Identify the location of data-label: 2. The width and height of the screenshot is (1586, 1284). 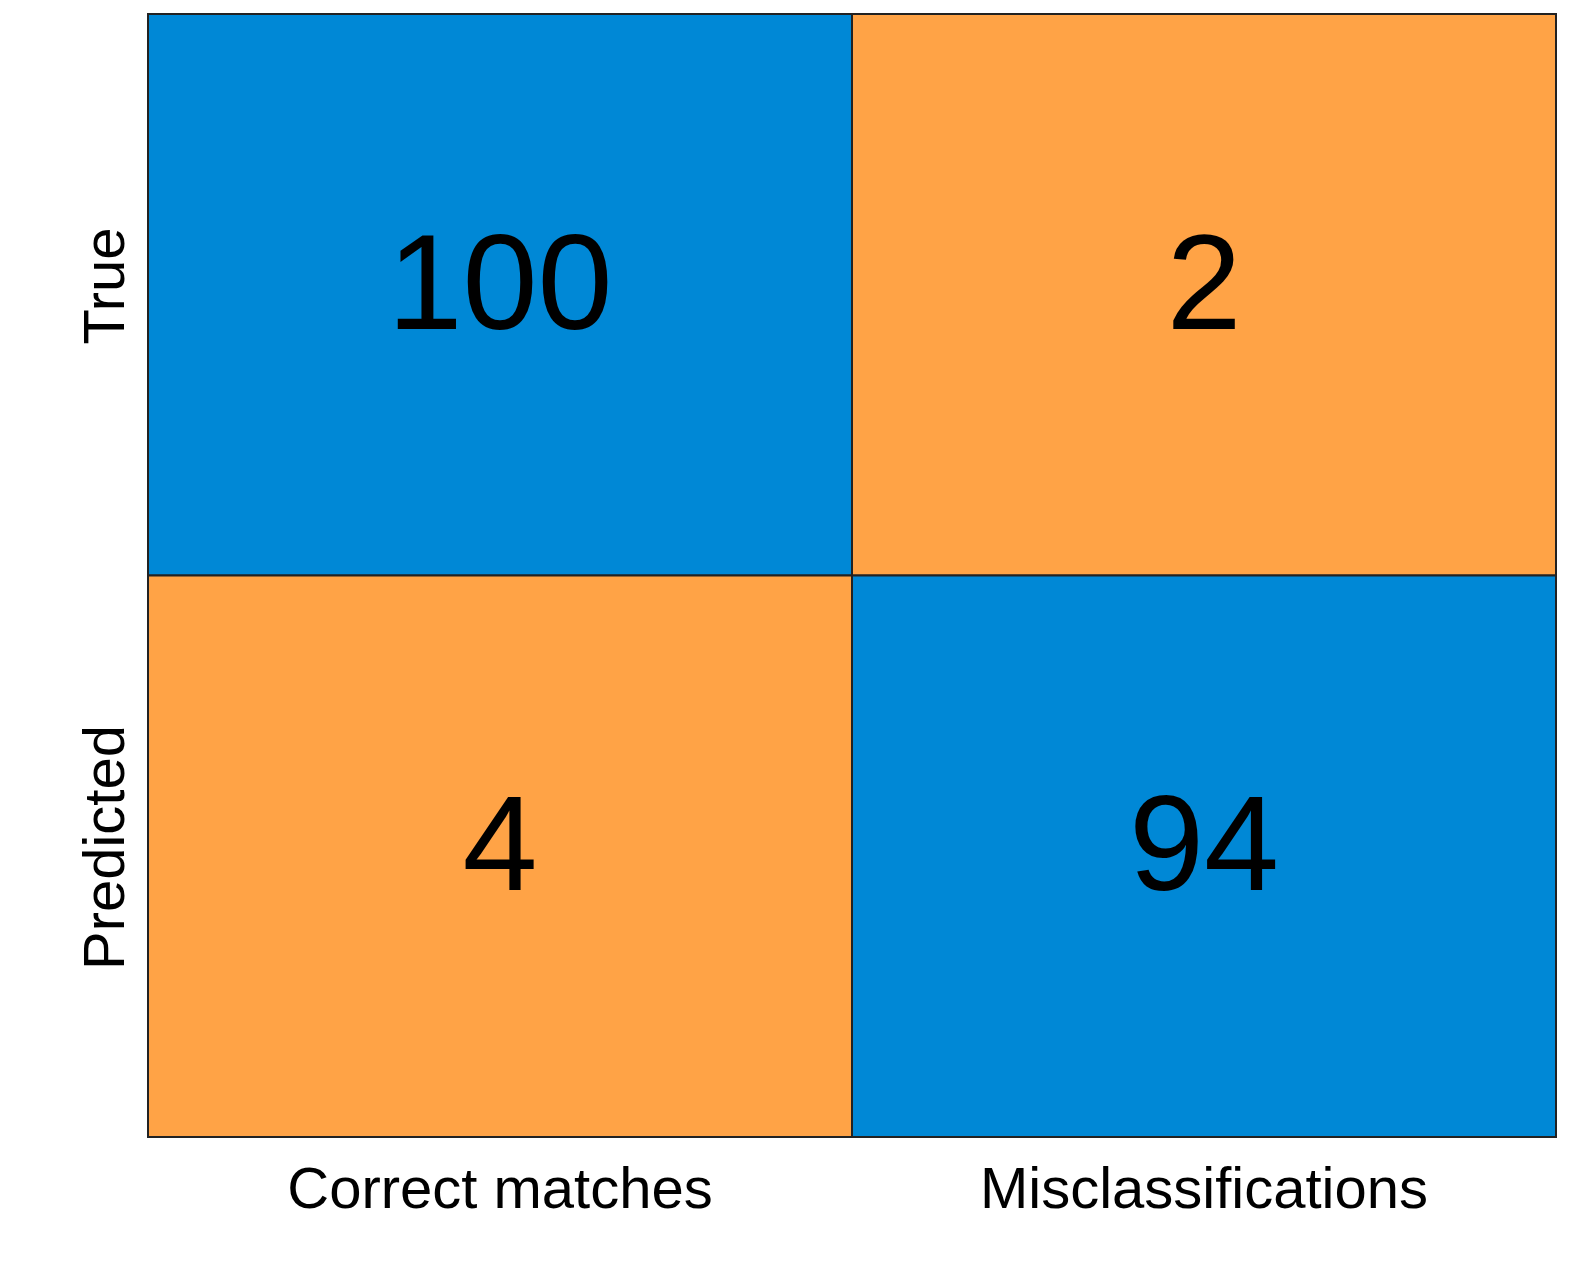
(1204, 282).